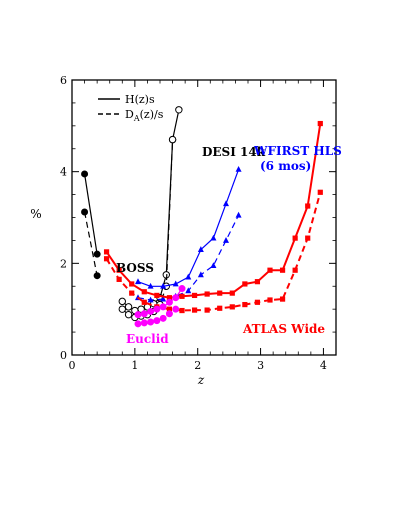 This screenshot has width=407, height=527. What do you see at coordinates (297, 151) in the screenshot?
I see `label-wfirst-line1: WFIRST HLS` at bounding box center [297, 151].